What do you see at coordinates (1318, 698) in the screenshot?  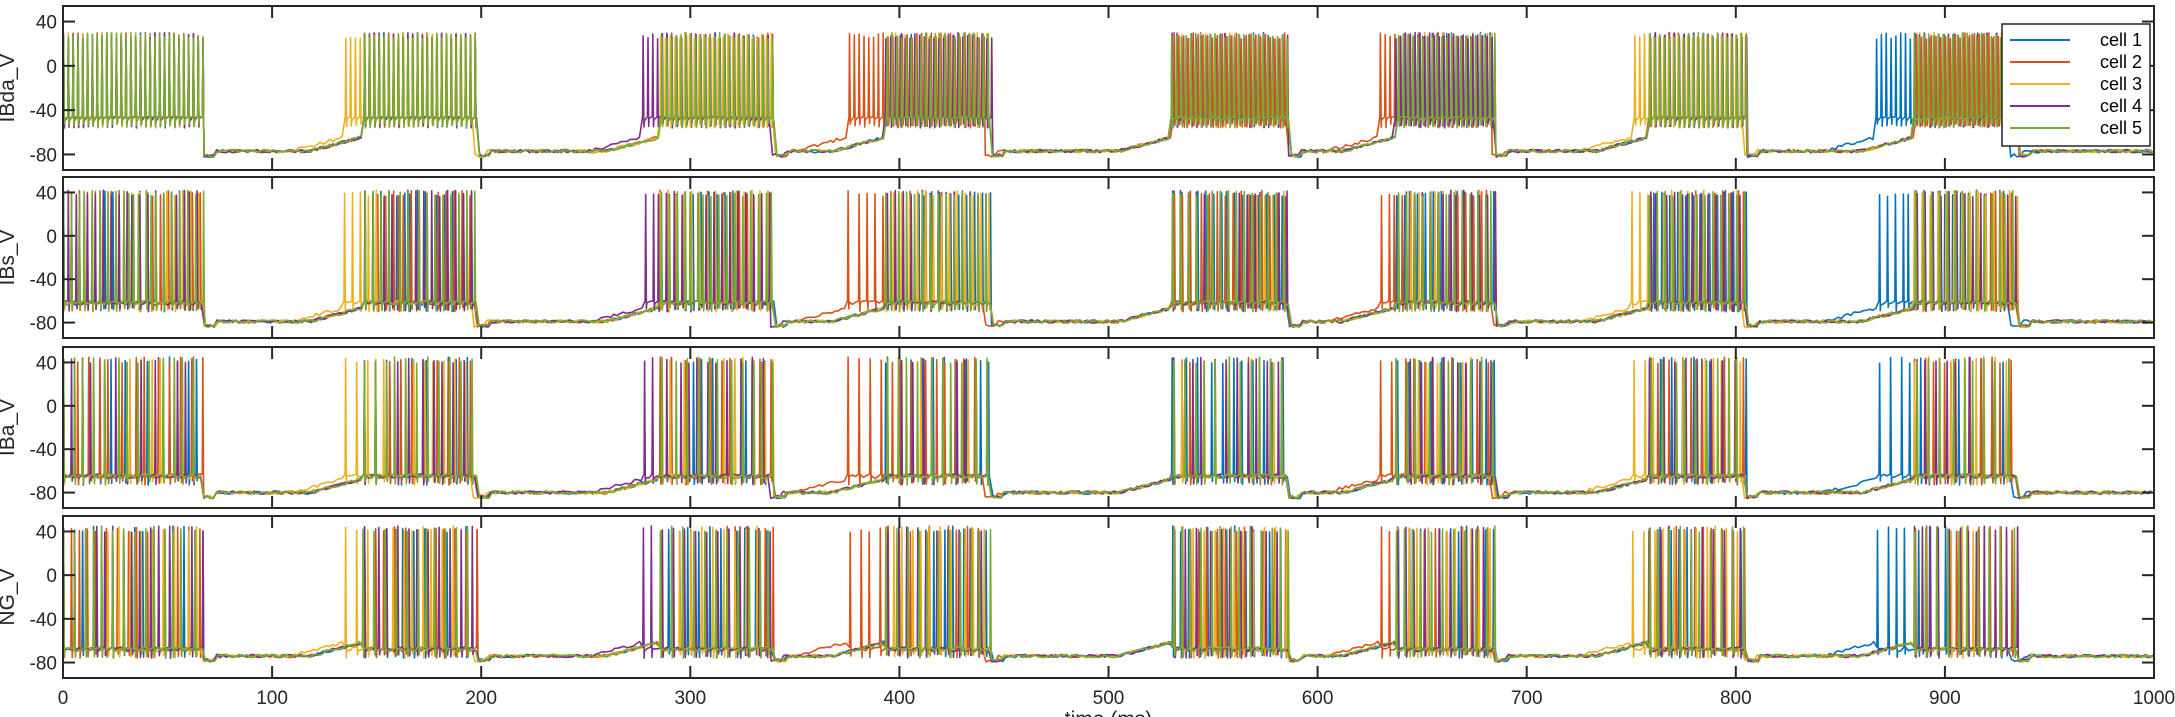 I see `x-tick-label: 600` at bounding box center [1318, 698].